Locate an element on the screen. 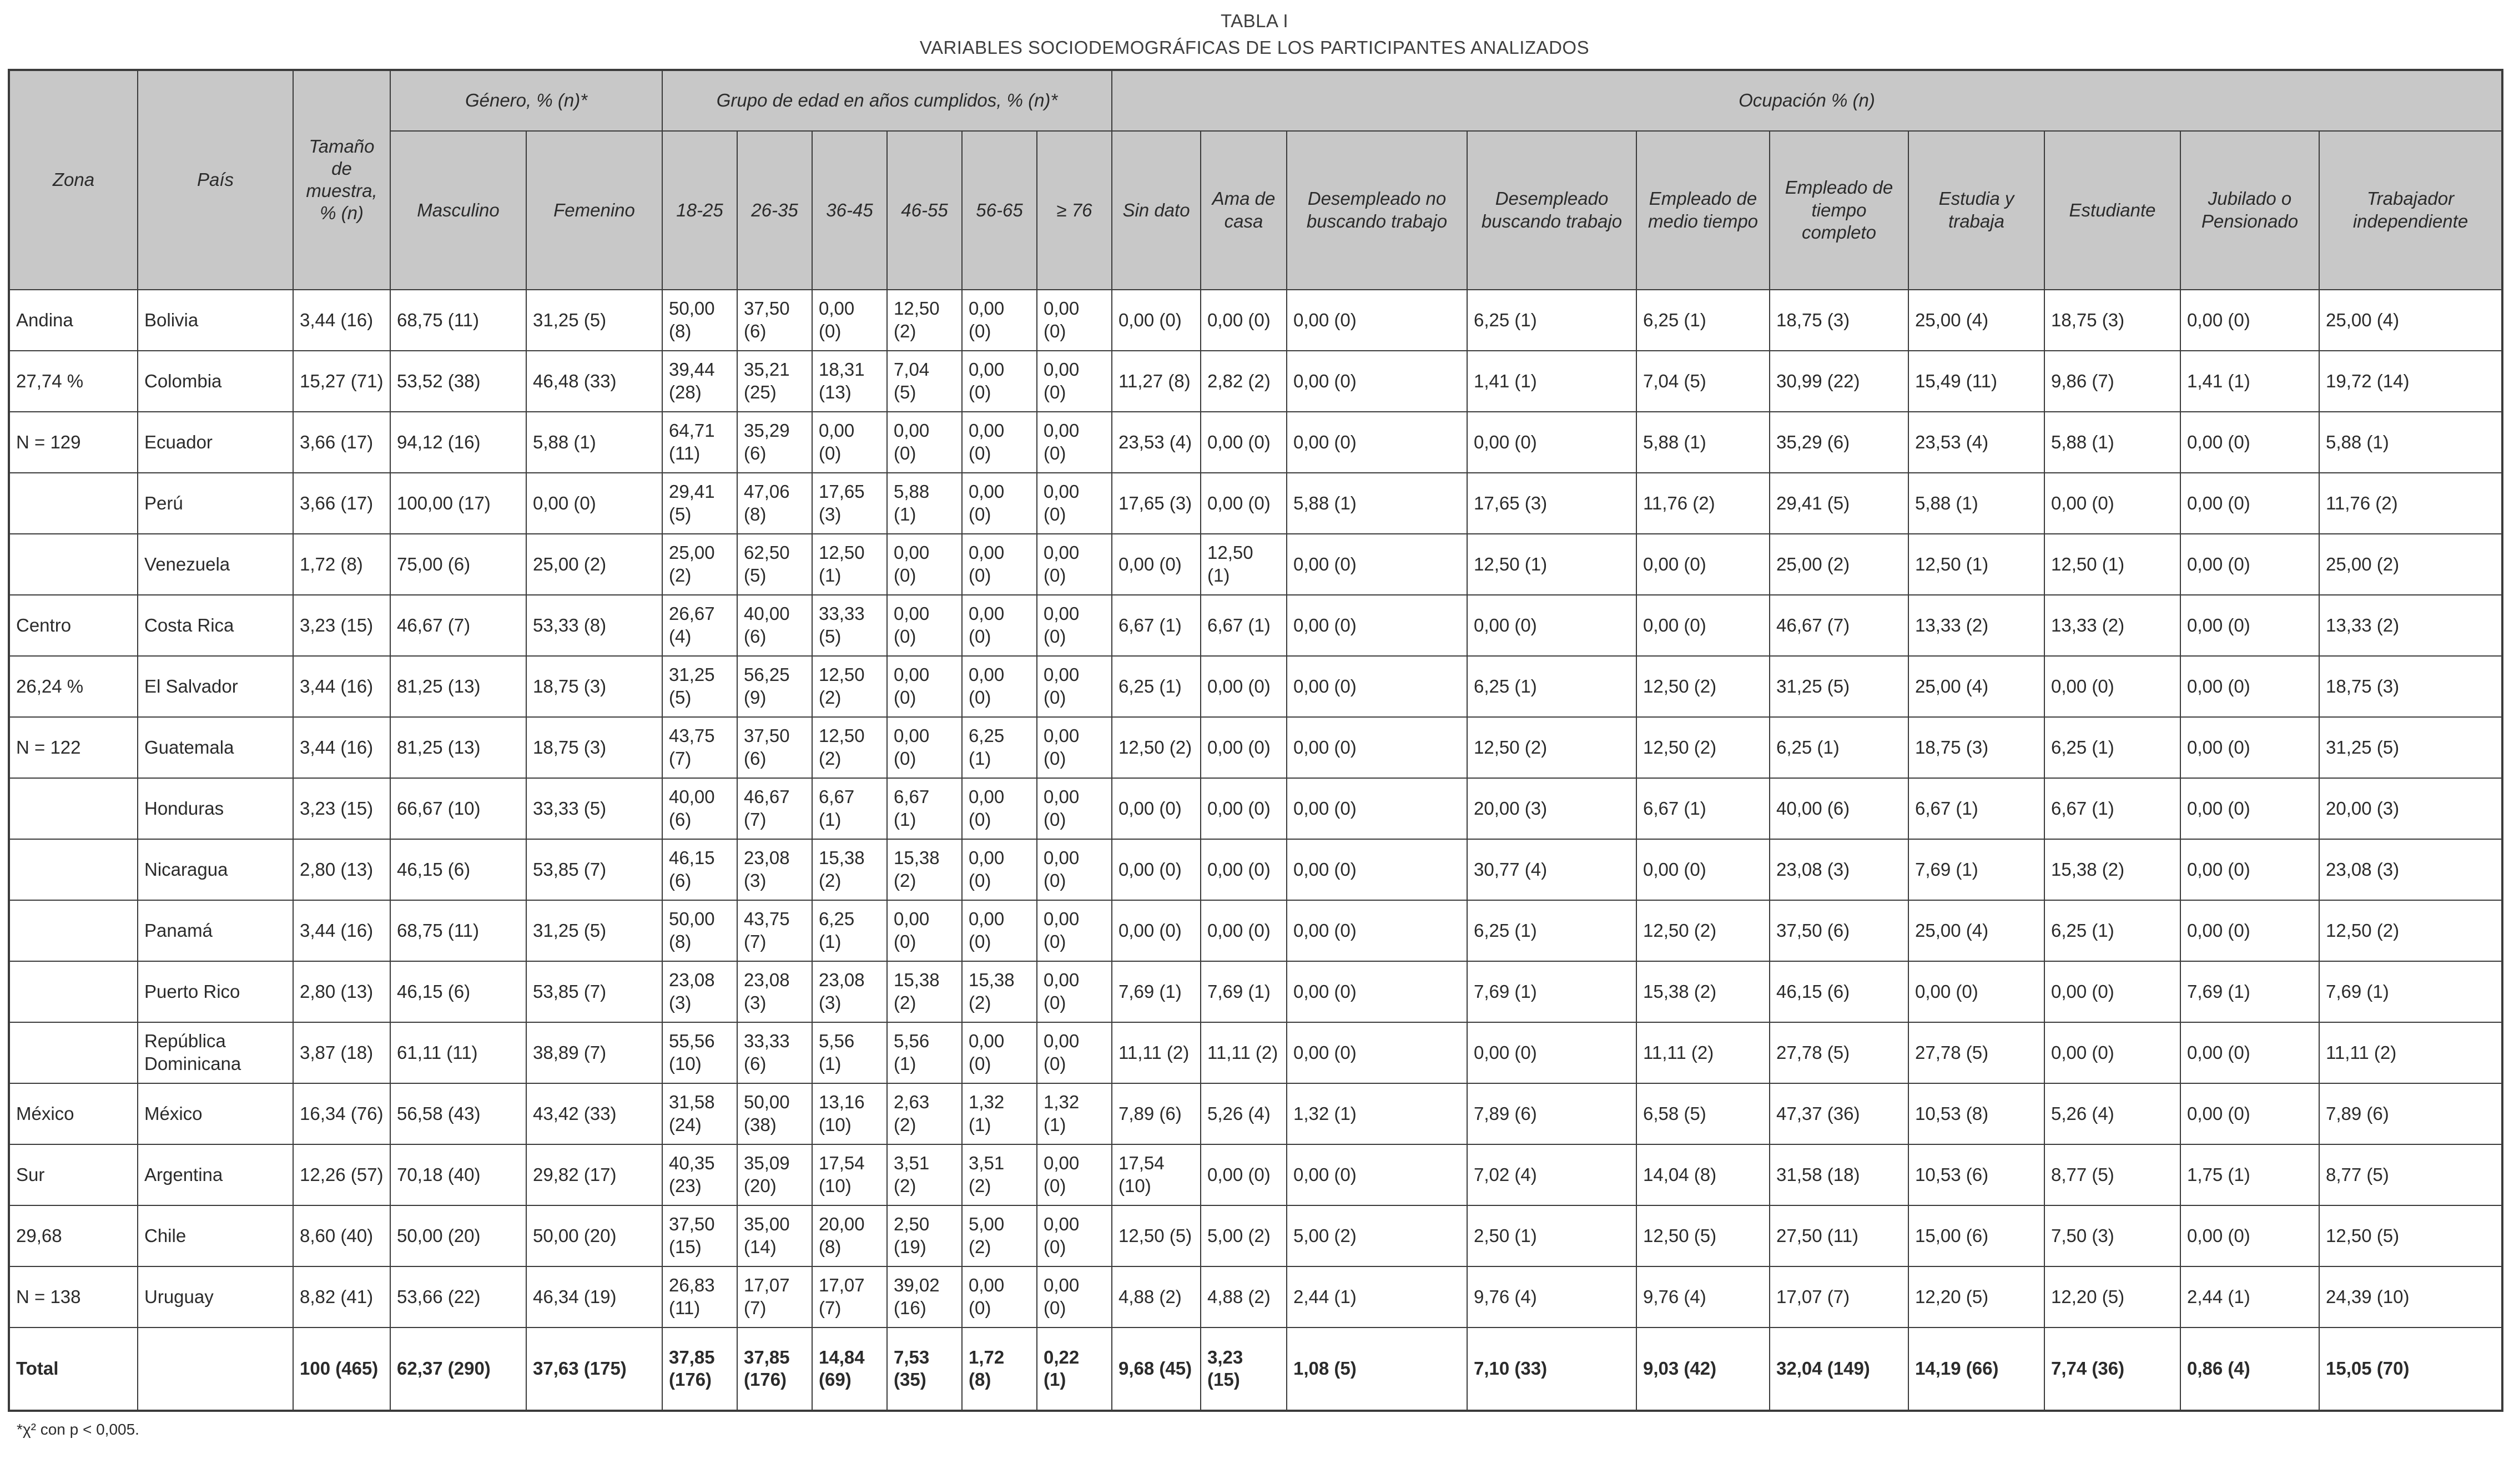 This screenshot has width=2509, height=1484. value-cell: 15,05 (70) is located at coordinates (2411, 1368).